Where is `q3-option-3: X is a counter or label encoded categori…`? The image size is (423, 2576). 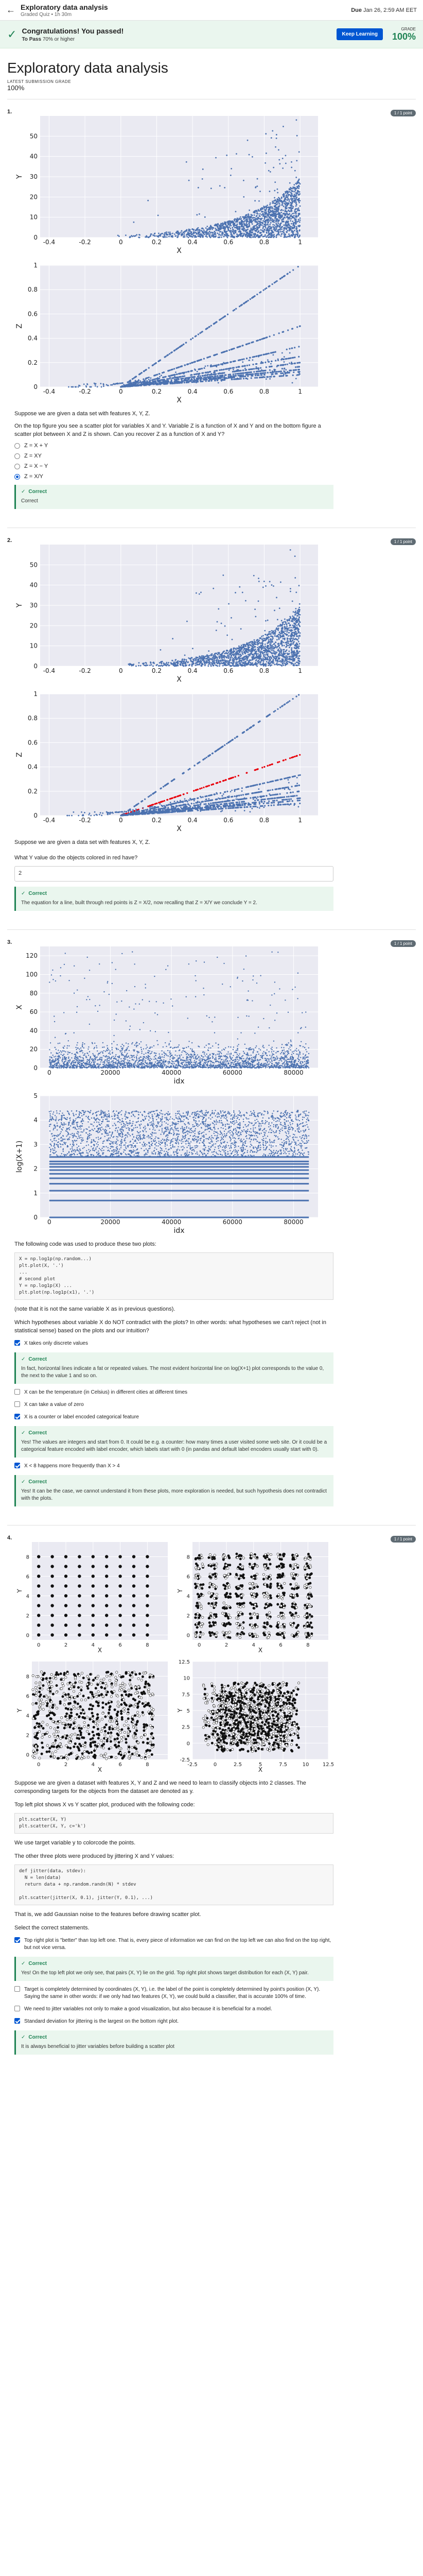 q3-option-3: X is a counter or label encoded categori… is located at coordinates (173, 1417).